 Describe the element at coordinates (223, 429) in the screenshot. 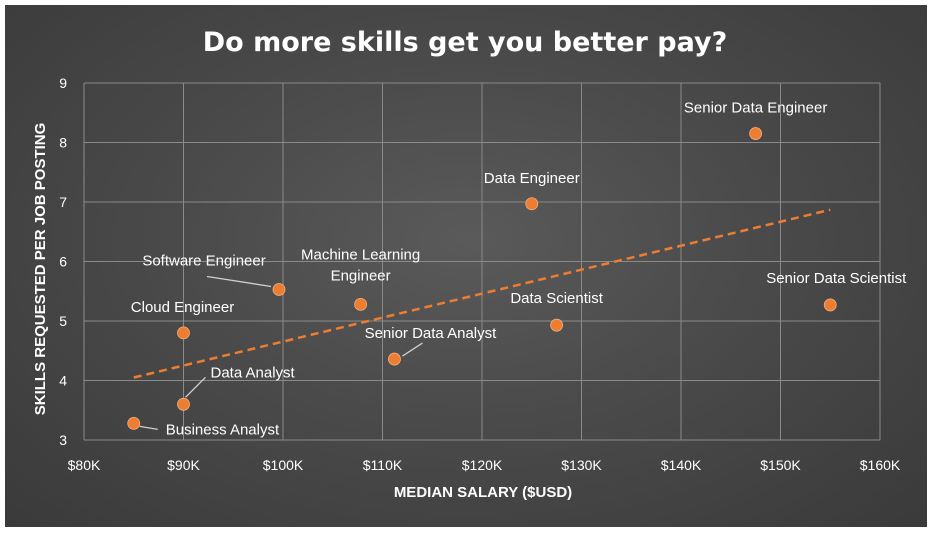

I see `data-label: Business Analyst` at that location.